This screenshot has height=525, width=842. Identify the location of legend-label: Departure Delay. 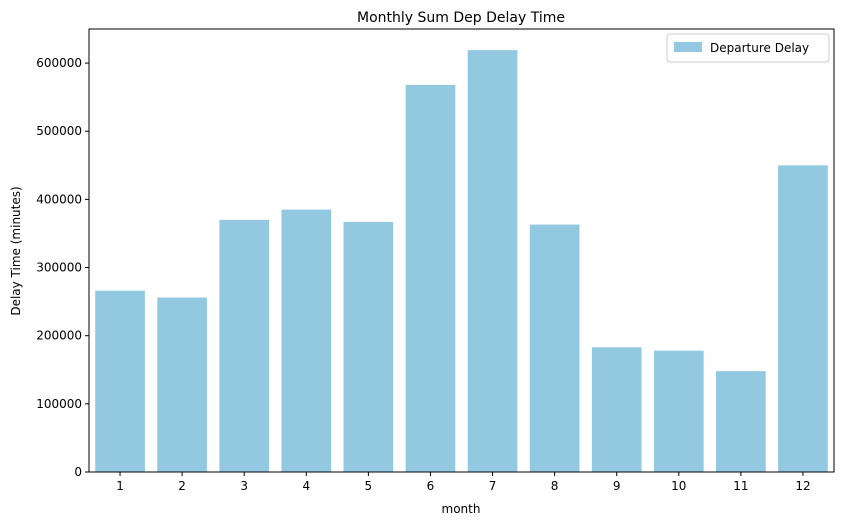
(759, 48).